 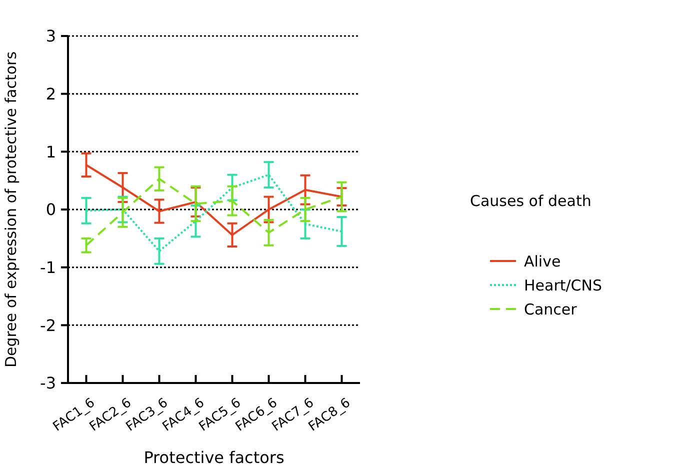 What do you see at coordinates (51, 36) in the screenshot?
I see `y-tick-label: 3` at bounding box center [51, 36].